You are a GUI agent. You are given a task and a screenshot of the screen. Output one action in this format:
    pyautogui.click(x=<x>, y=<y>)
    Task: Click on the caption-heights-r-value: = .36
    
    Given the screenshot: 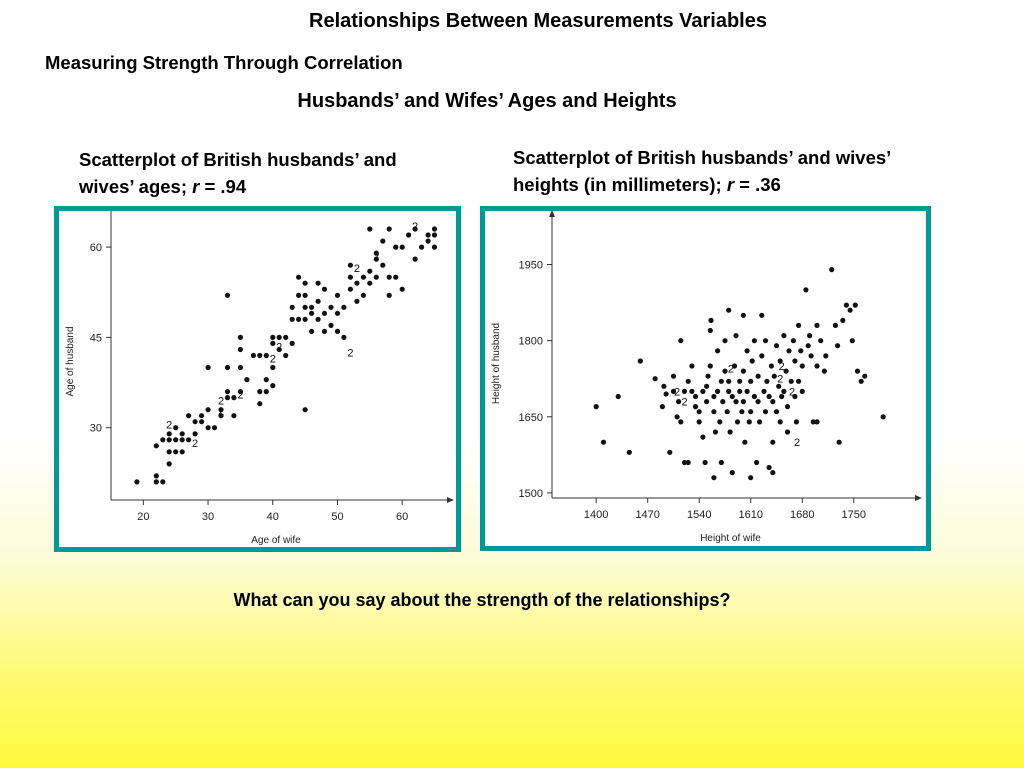 What is the action you would take?
    pyautogui.click(x=757, y=184)
    